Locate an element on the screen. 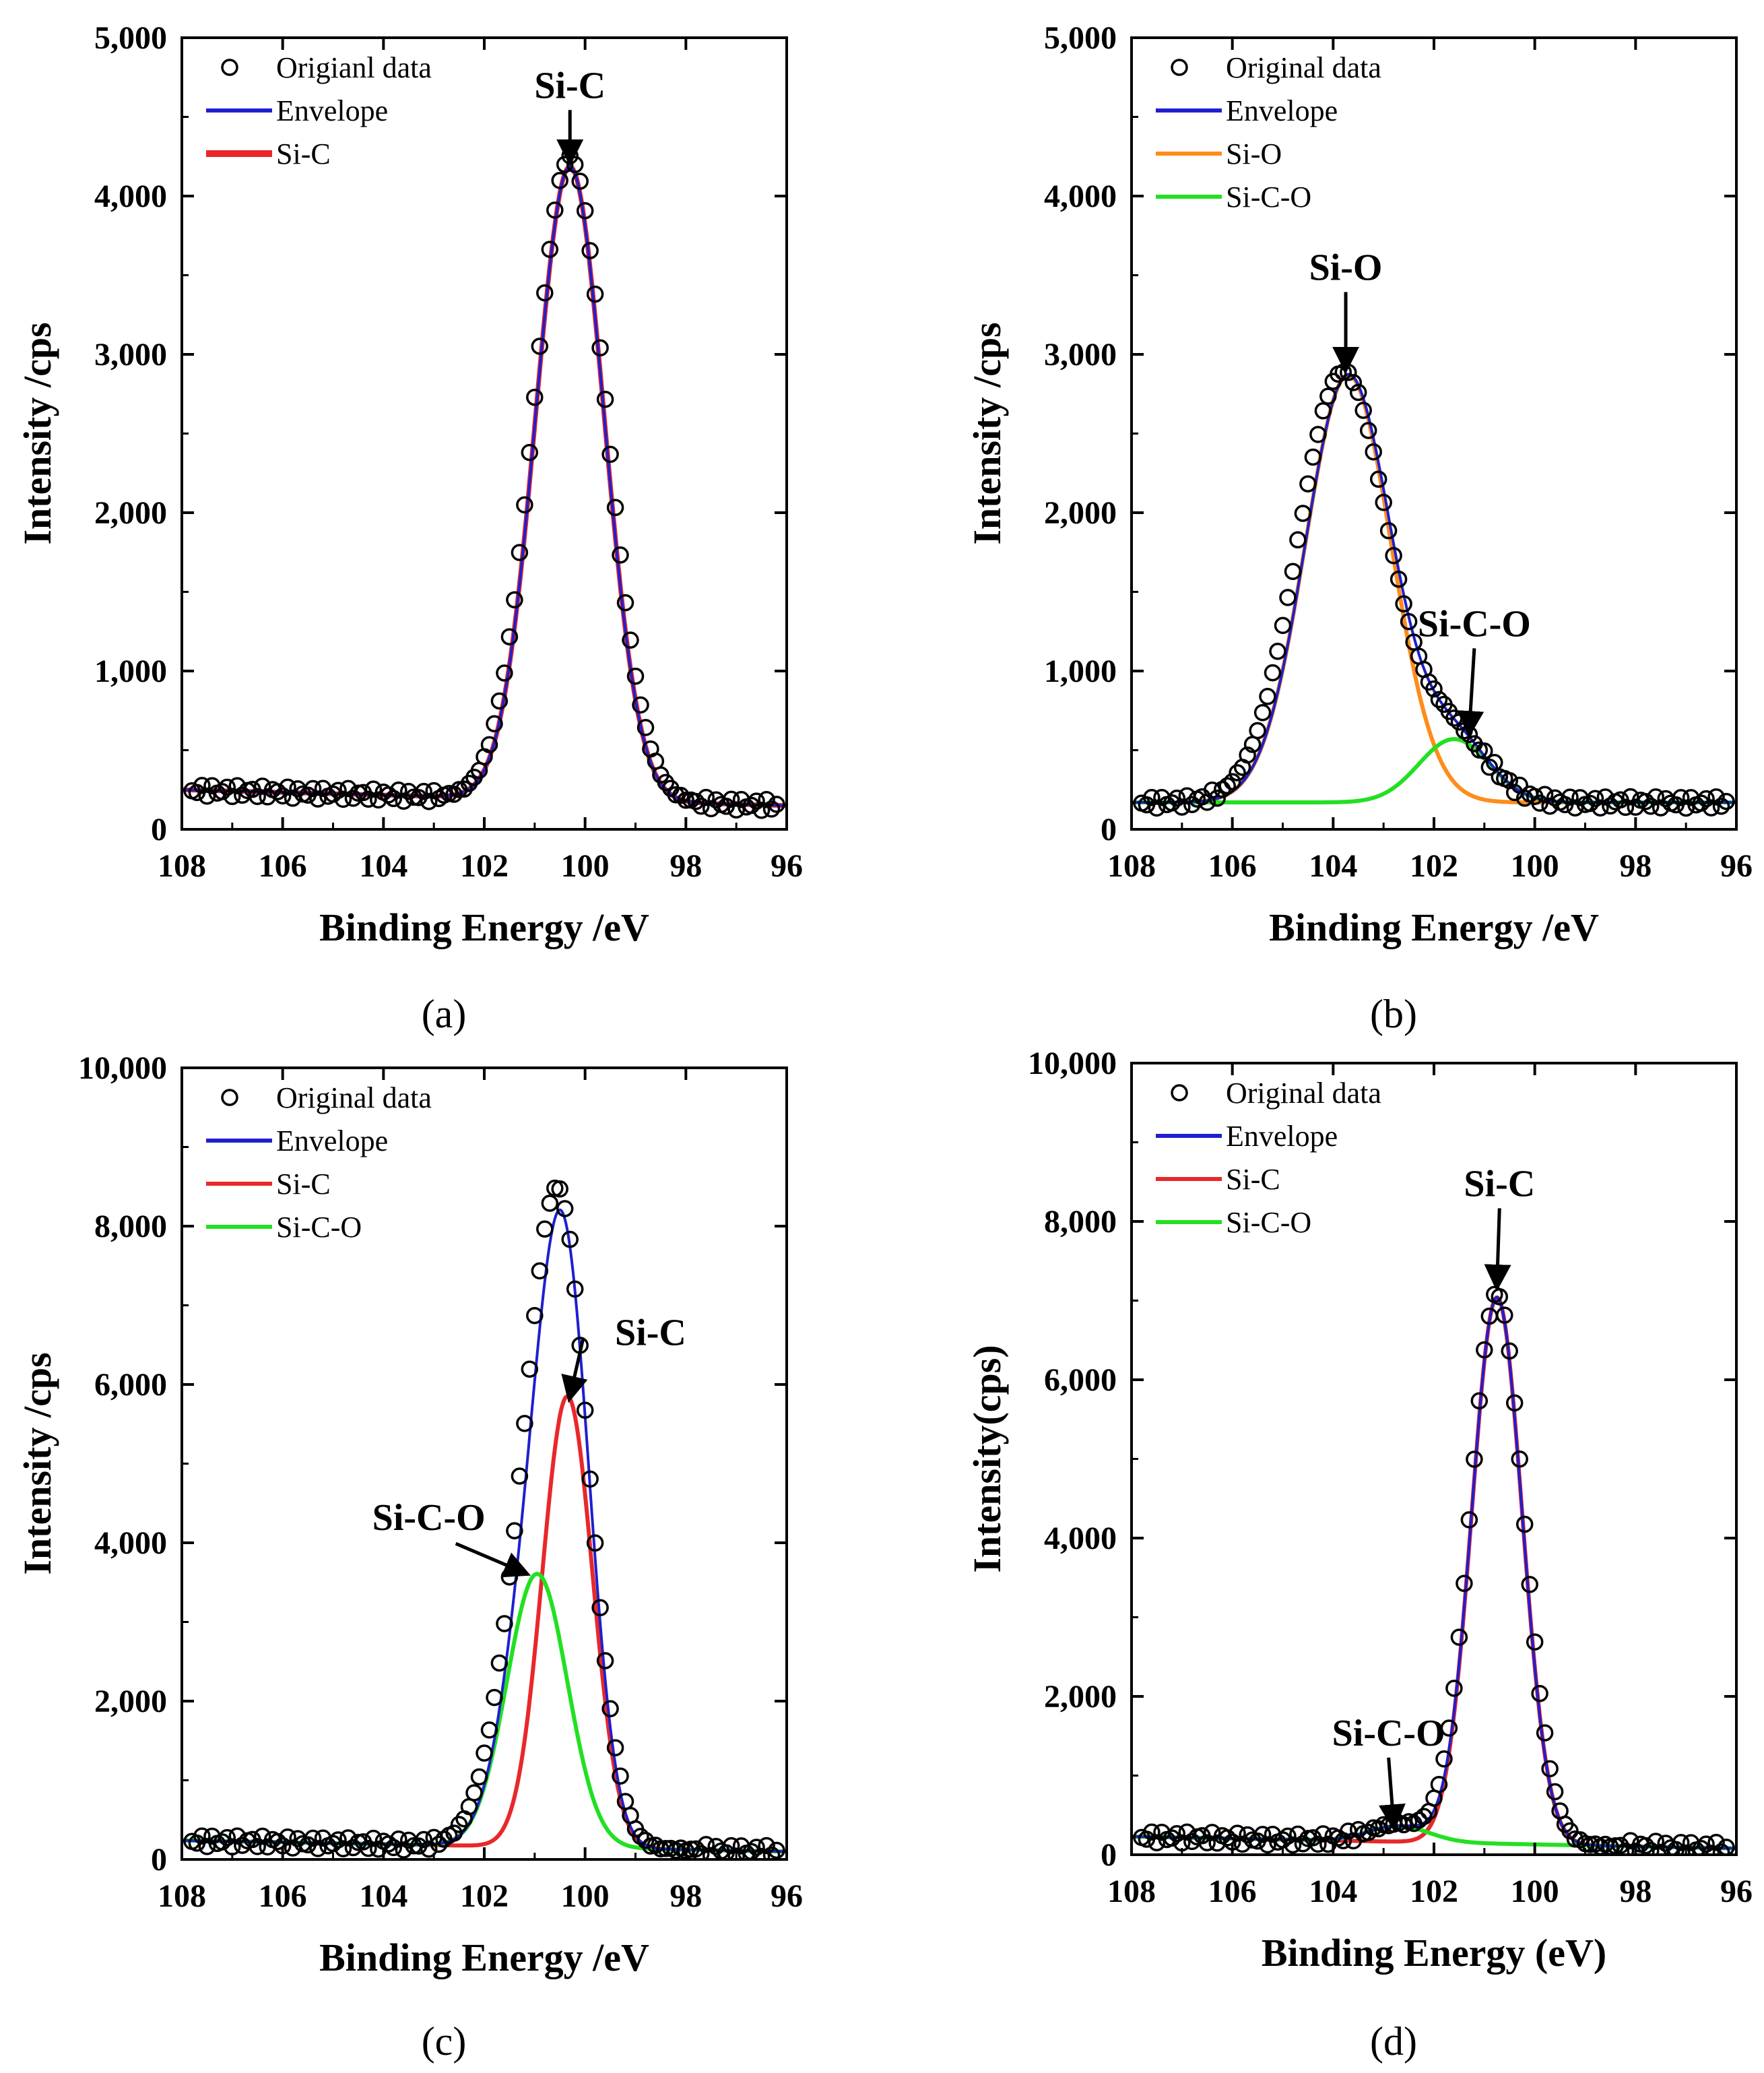 This screenshot has width=1764, height=2073. legend-label: Si-C is located at coordinates (303, 1184).